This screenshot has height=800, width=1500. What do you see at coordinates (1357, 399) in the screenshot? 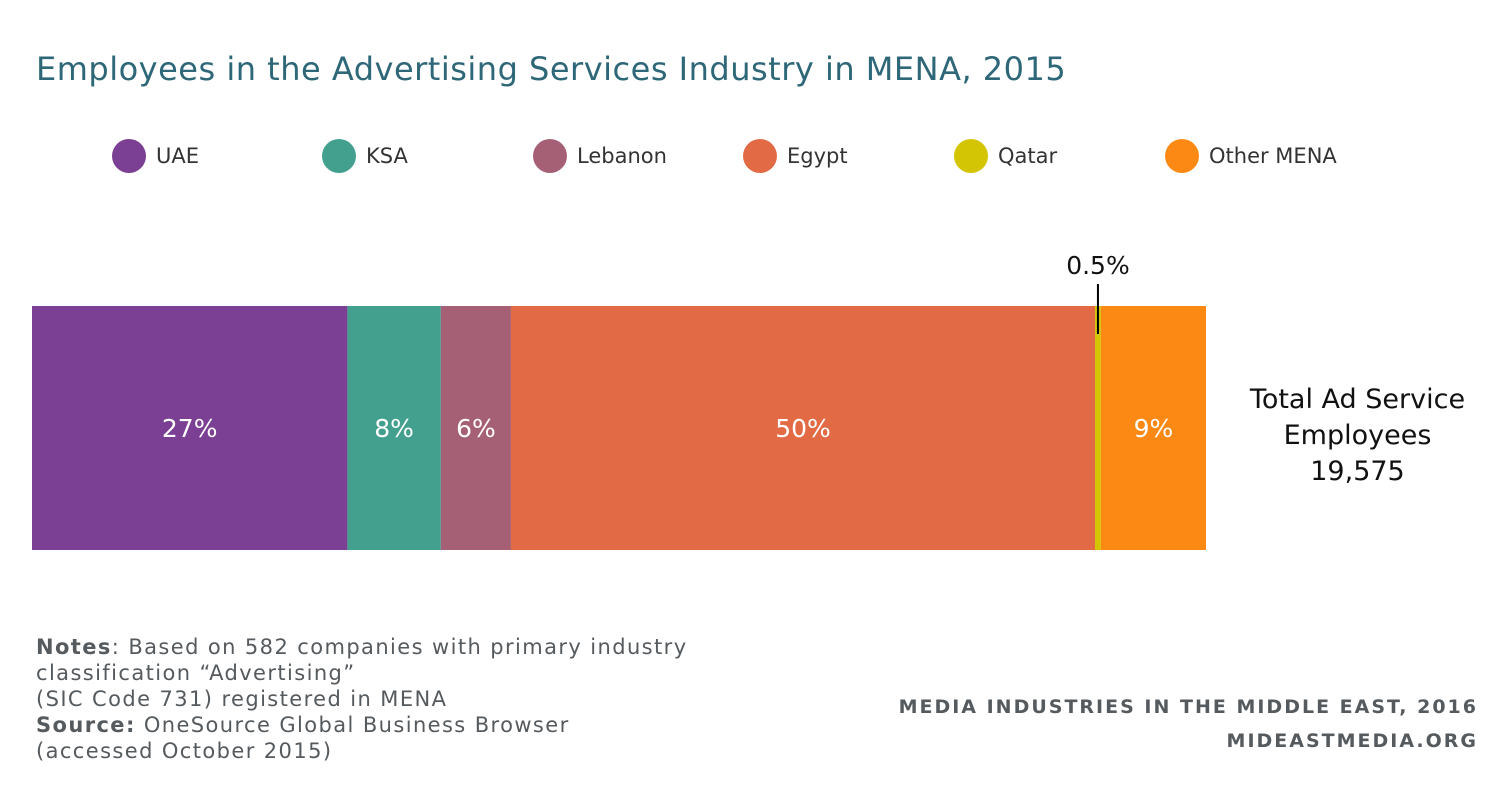
I see `total-label-line-1: Total Ad Service` at bounding box center [1357, 399].